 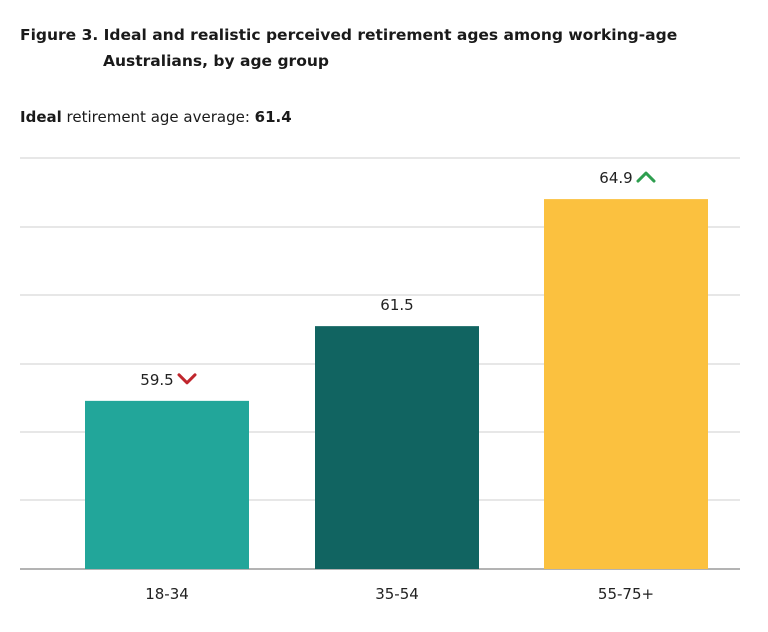 I want to click on bar-55-75+, so click(x=626, y=384).